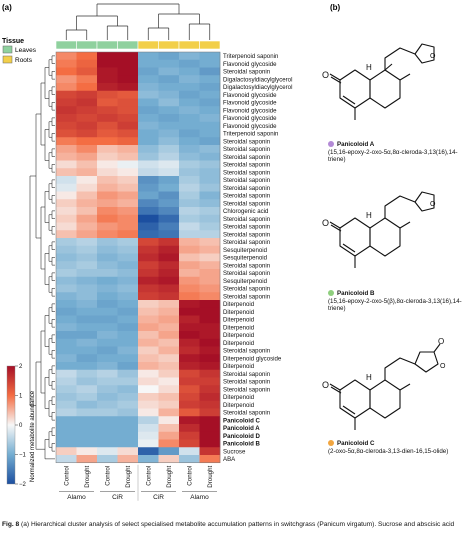 The width and height of the screenshot is (474, 533). I want to click on carbonyl-c, so click(335, 387).